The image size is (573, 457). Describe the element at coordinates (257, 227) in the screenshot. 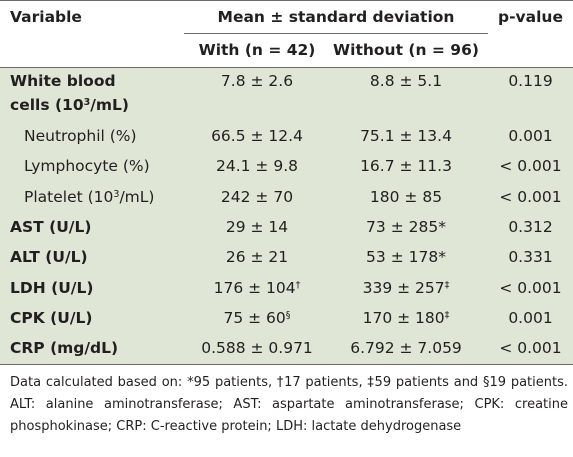

I see `cell-with: 29 ± 14` at that location.